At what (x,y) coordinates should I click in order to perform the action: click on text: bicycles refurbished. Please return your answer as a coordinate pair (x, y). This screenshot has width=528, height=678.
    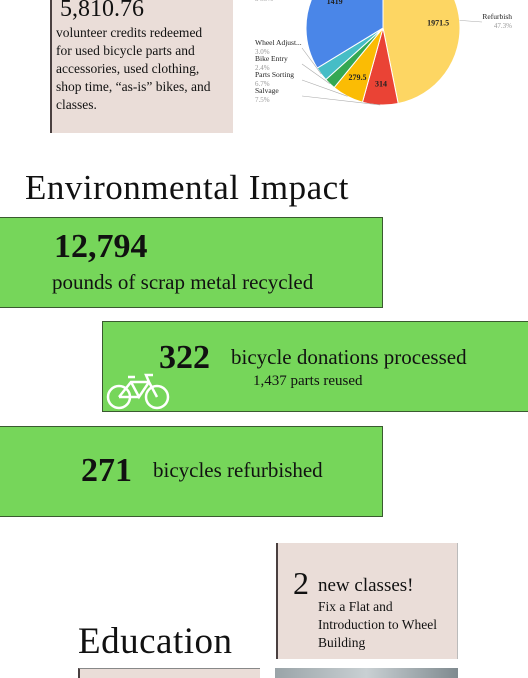
    Looking at the image, I should click on (238, 470).